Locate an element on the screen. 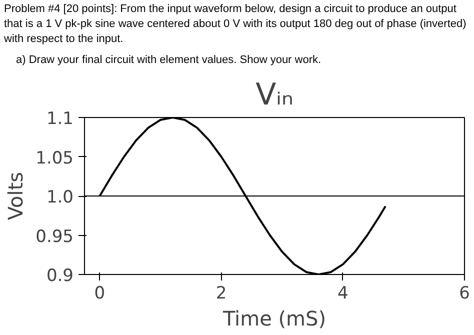 This screenshot has height=335, width=474. y-tick-label: 1.0 is located at coordinates (60, 197).